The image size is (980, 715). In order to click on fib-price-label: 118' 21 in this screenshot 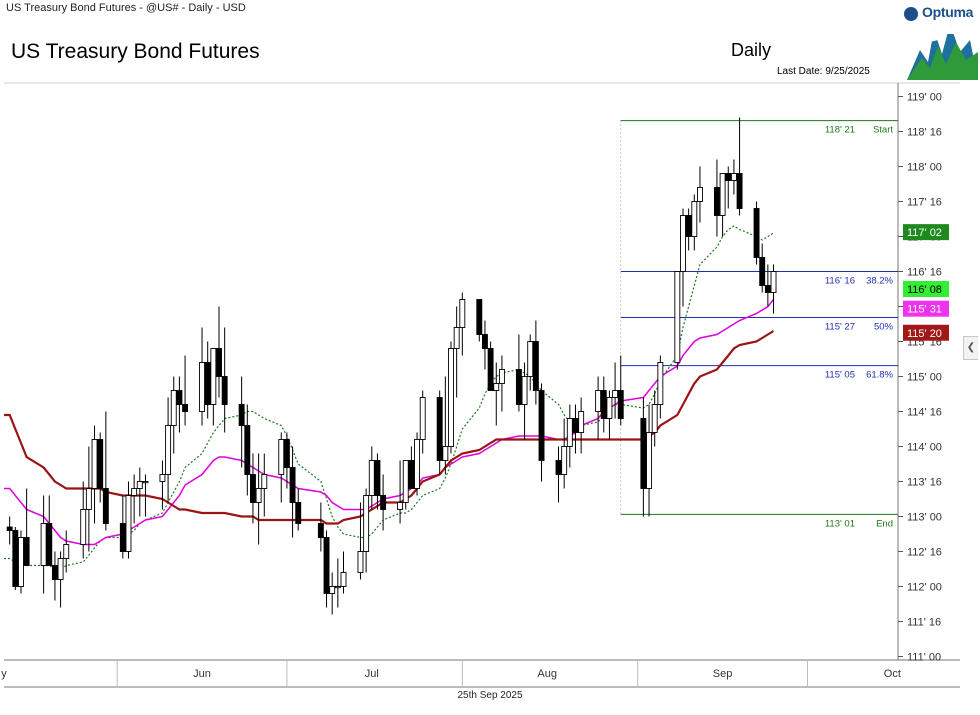, I will do `click(840, 130)`.